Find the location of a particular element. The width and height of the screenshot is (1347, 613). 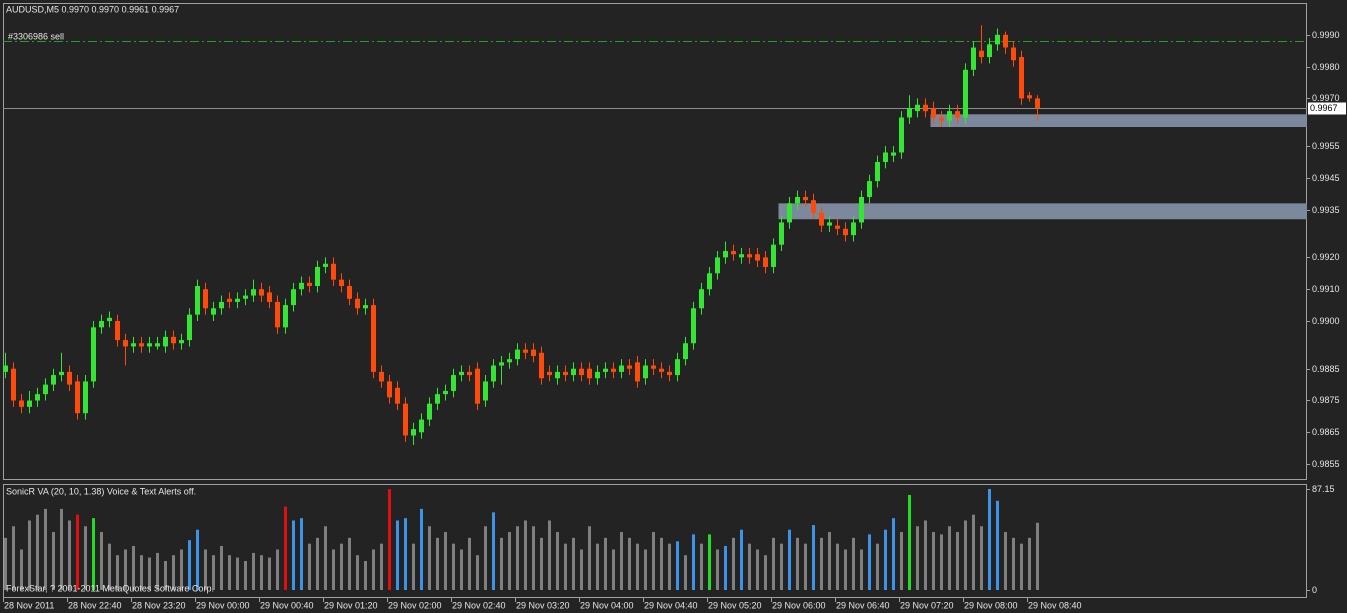

x-tick-label: 29 Nov 08:40 is located at coordinates (1055, 605).